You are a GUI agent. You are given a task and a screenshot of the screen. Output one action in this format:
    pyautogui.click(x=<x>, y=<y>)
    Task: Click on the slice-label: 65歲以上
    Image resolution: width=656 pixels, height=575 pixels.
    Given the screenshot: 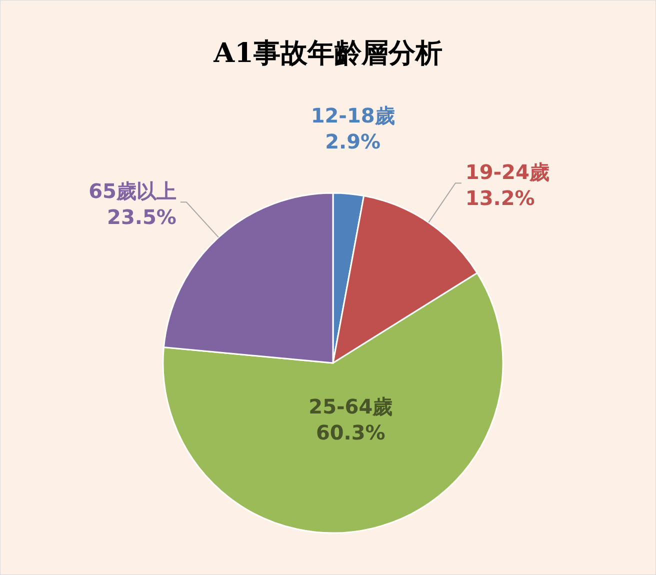 What is the action you would take?
    pyautogui.click(x=132, y=191)
    